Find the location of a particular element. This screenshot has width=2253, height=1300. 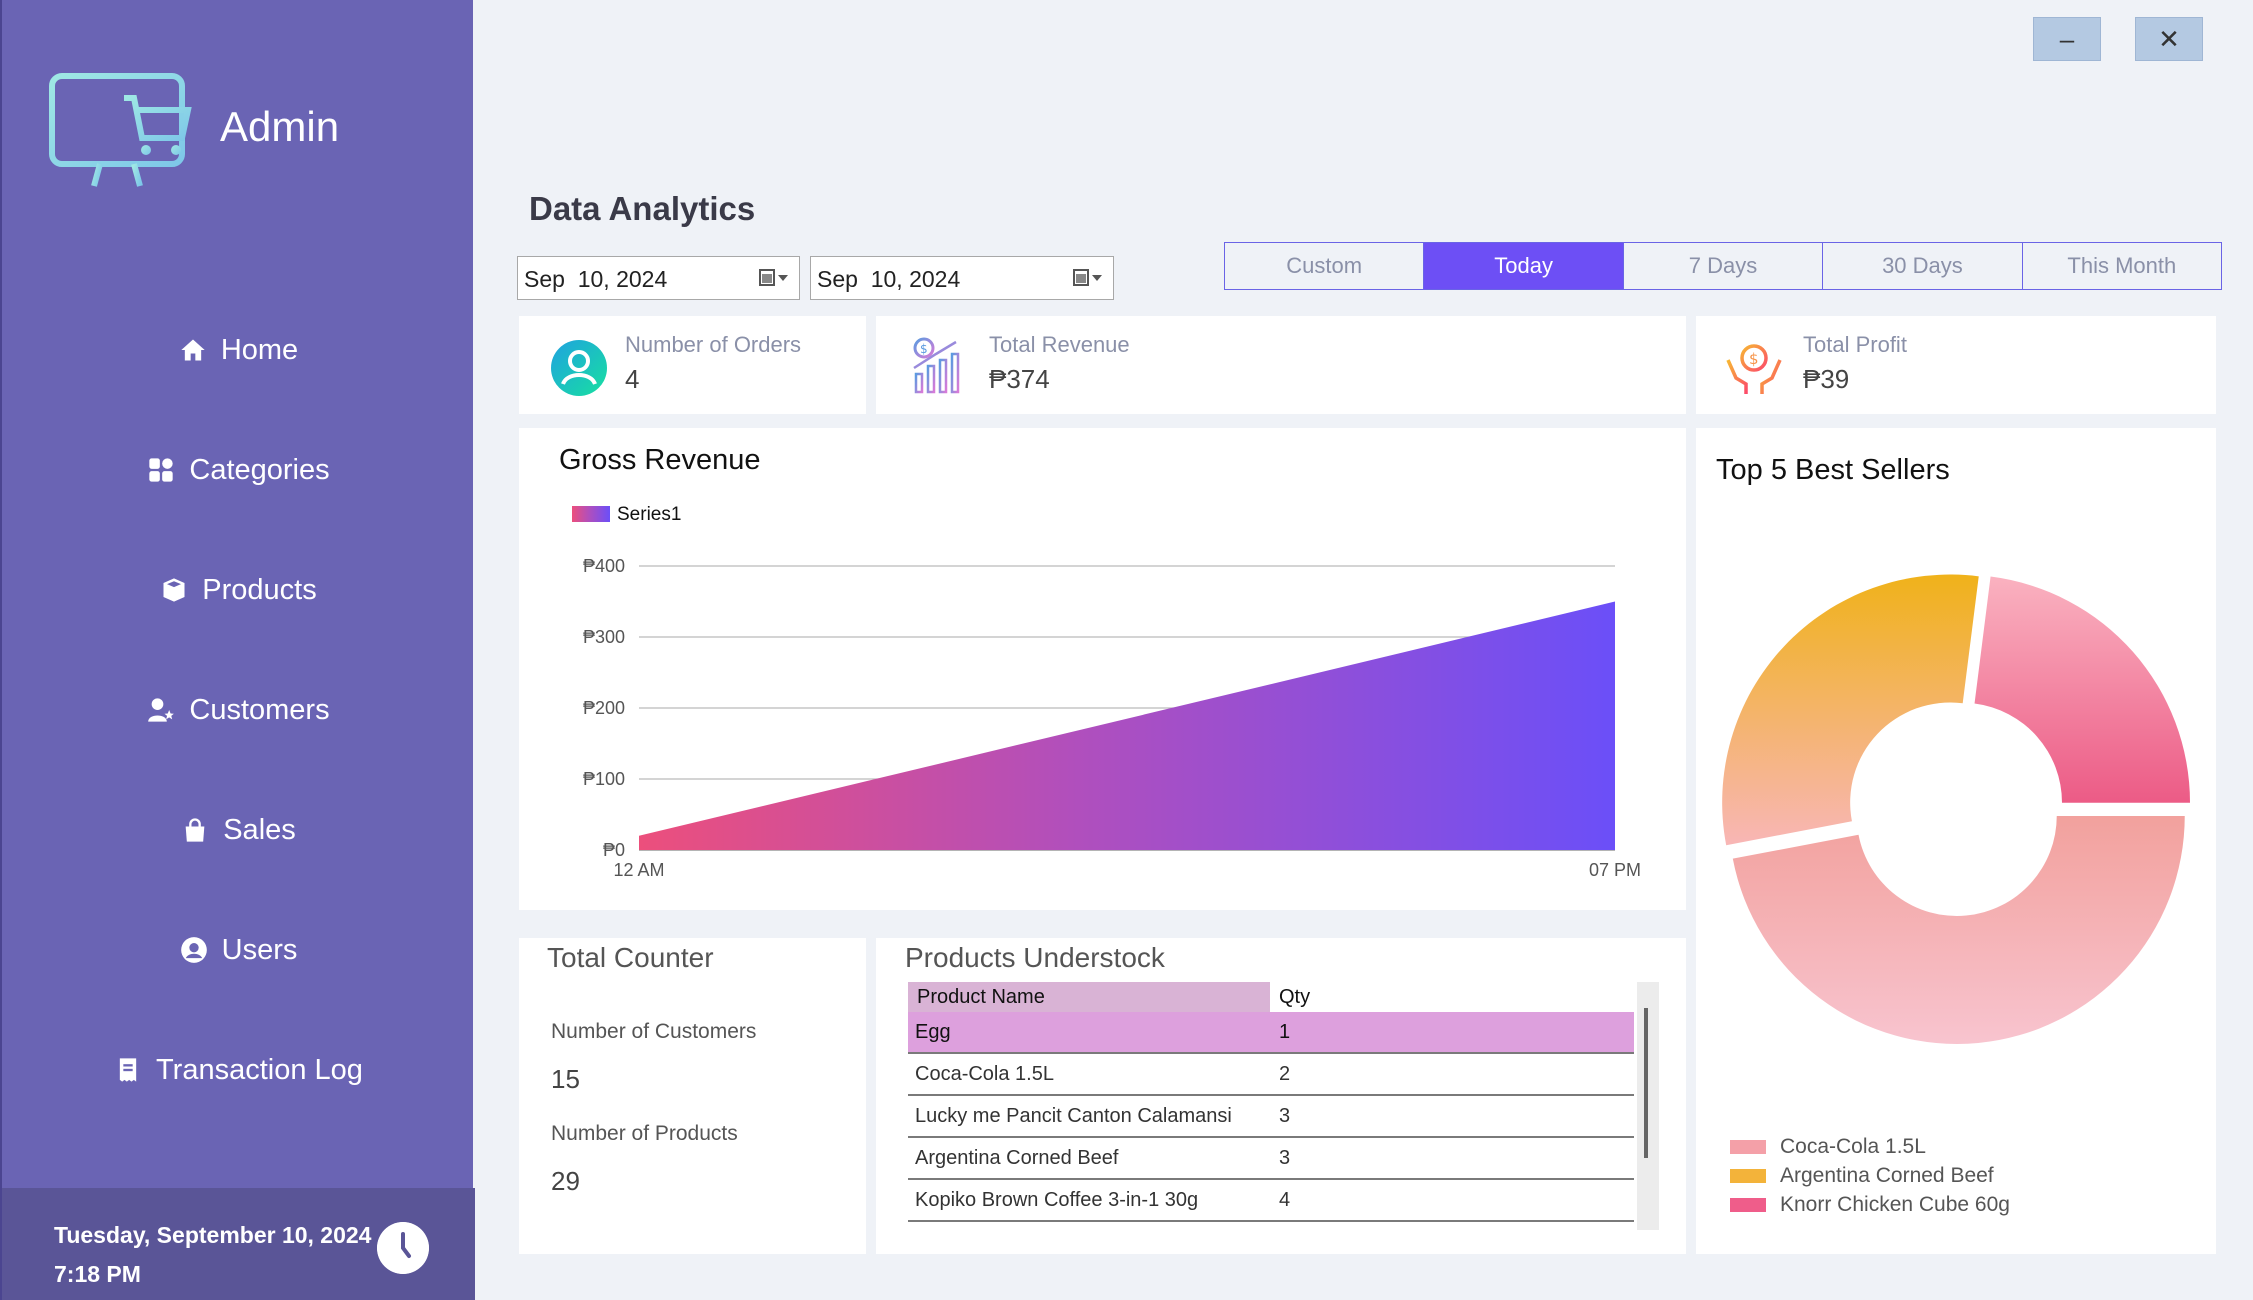

column-header-qty: Qty is located at coordinates (1452, 997).